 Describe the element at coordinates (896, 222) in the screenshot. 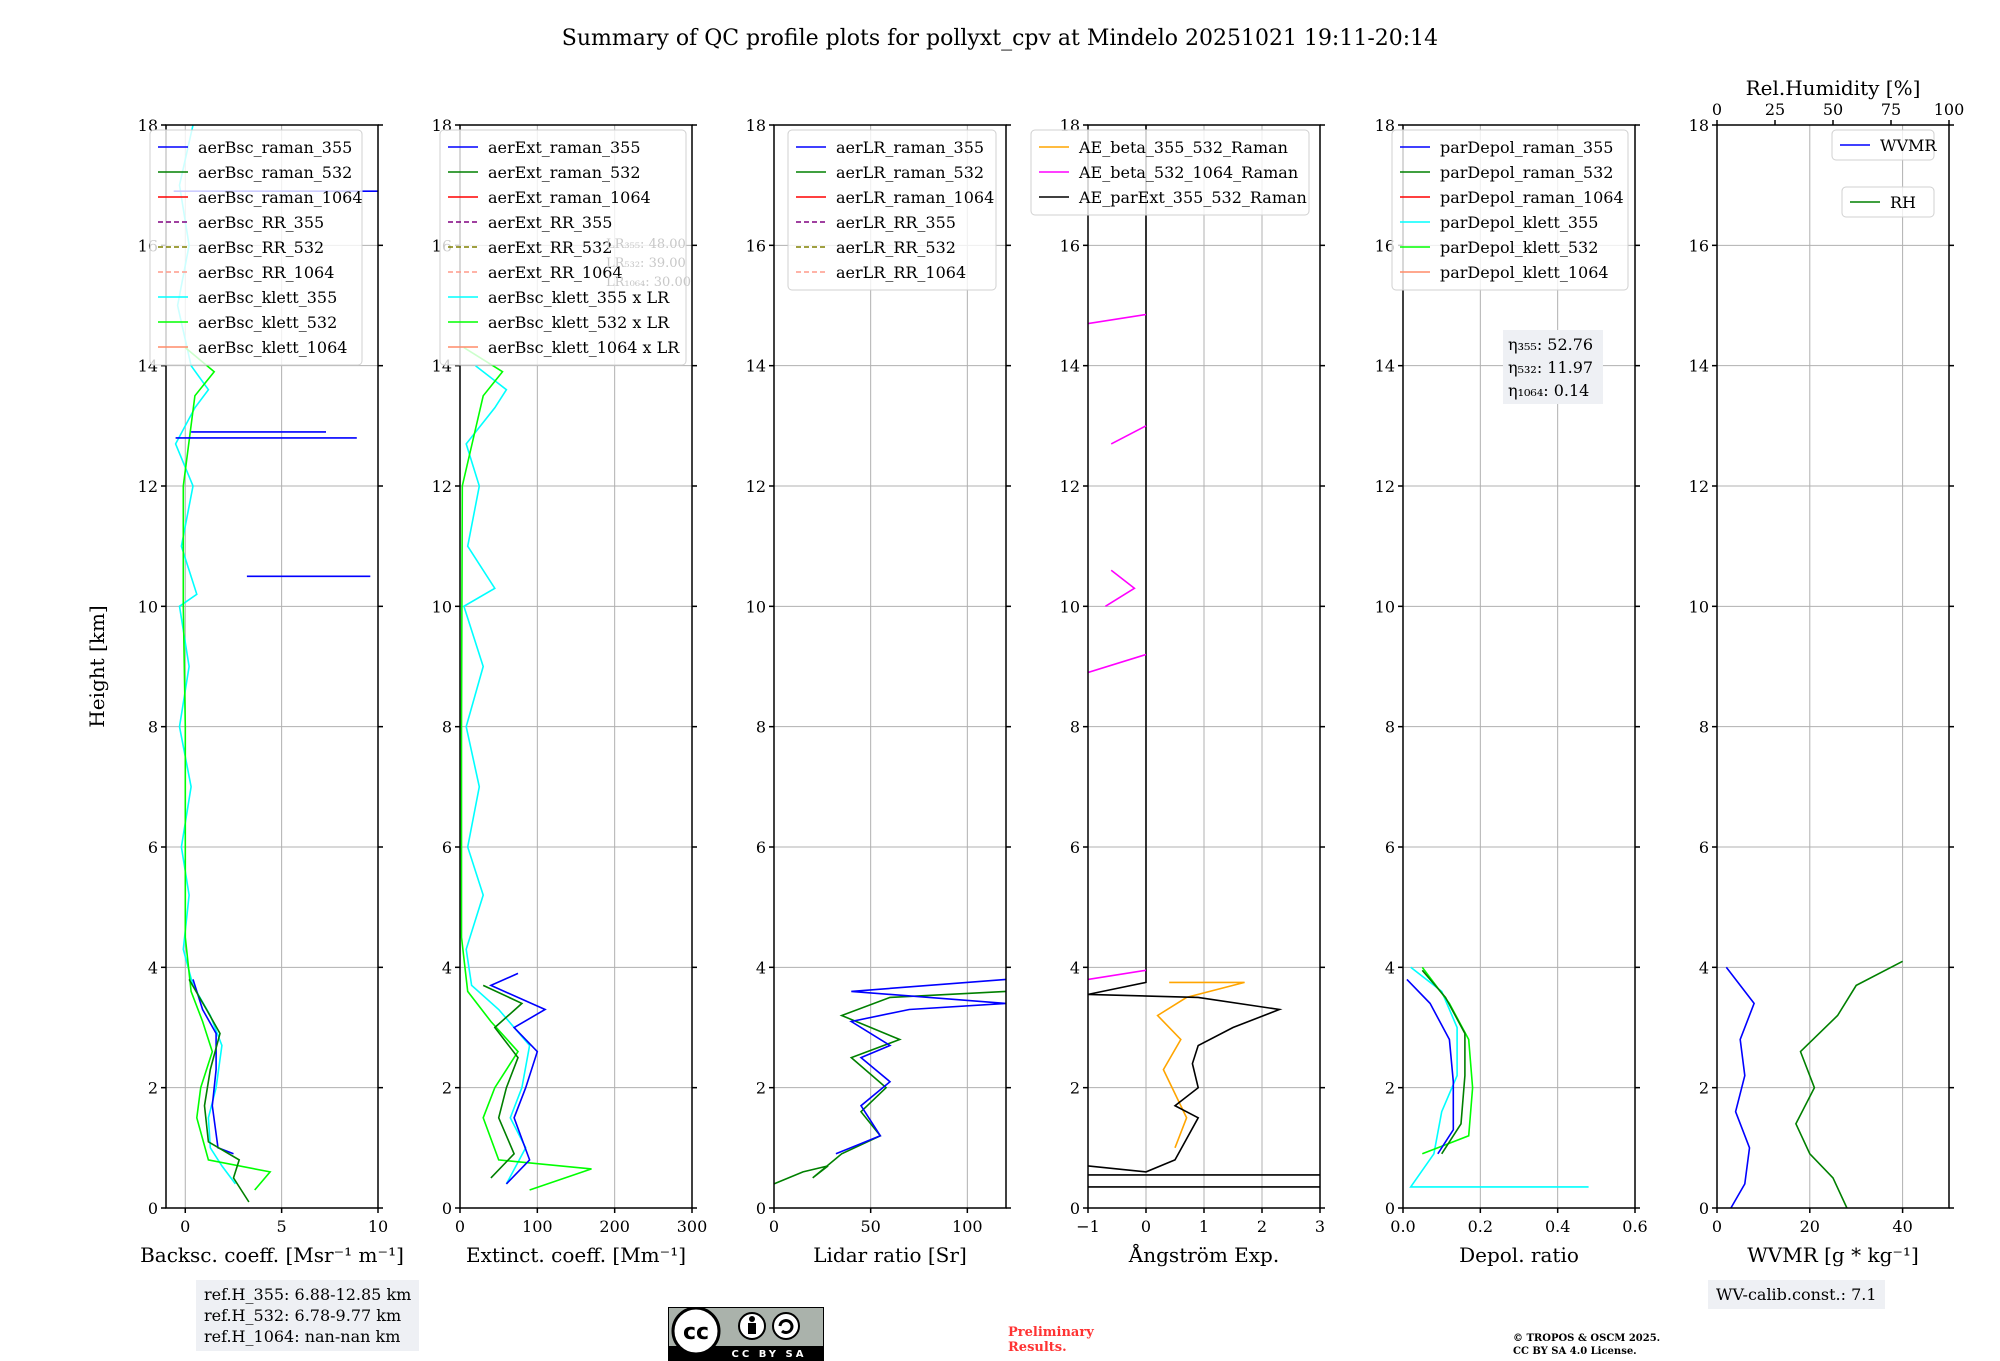

I see `legend-label: aerLR_RR_355` at that location.